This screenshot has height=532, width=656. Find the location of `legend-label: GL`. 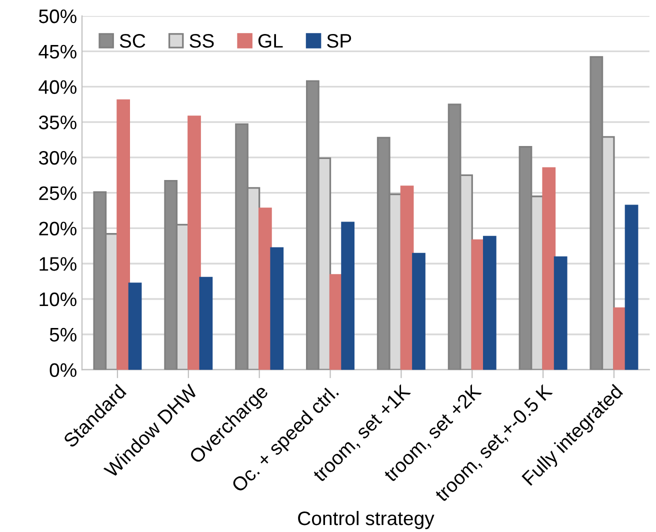

legend-label: GL is located at coordinates (270, 41).